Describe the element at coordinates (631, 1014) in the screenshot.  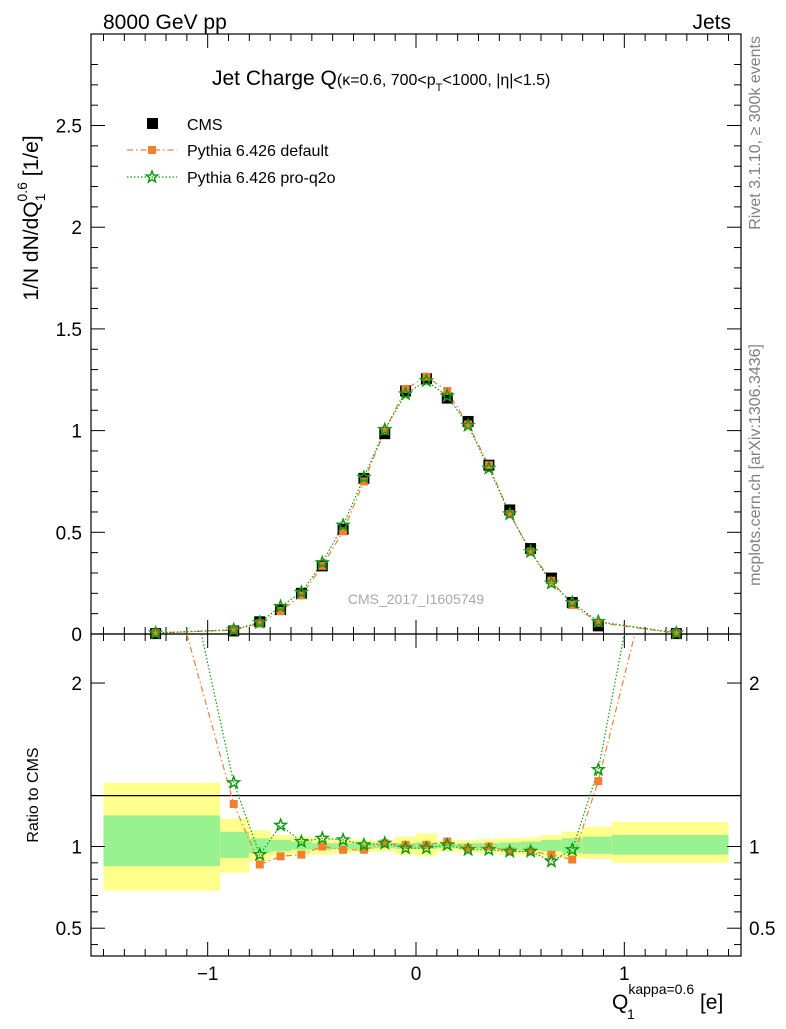
I see `x-axis-label-subscript: 1` at that location.